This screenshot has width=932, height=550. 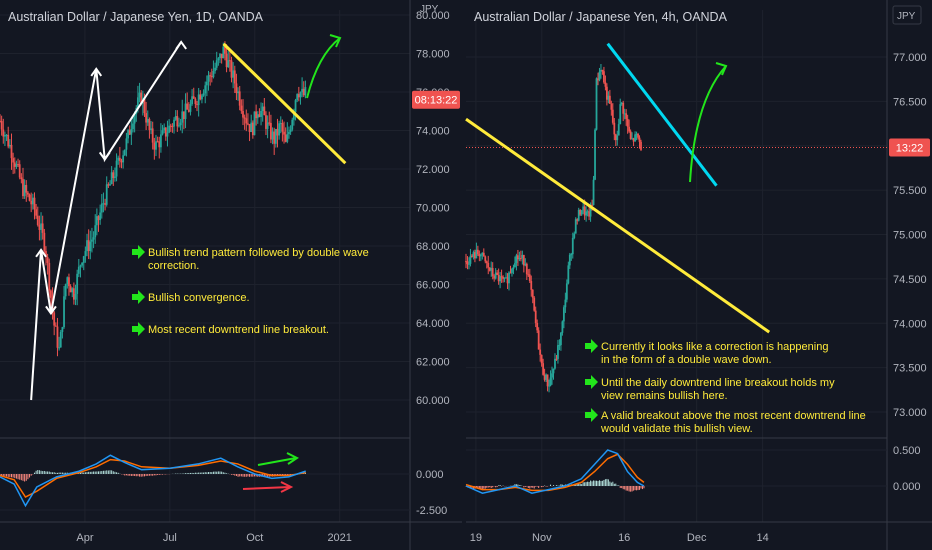 I want to click on price-tag, so click(x=436, y=99).